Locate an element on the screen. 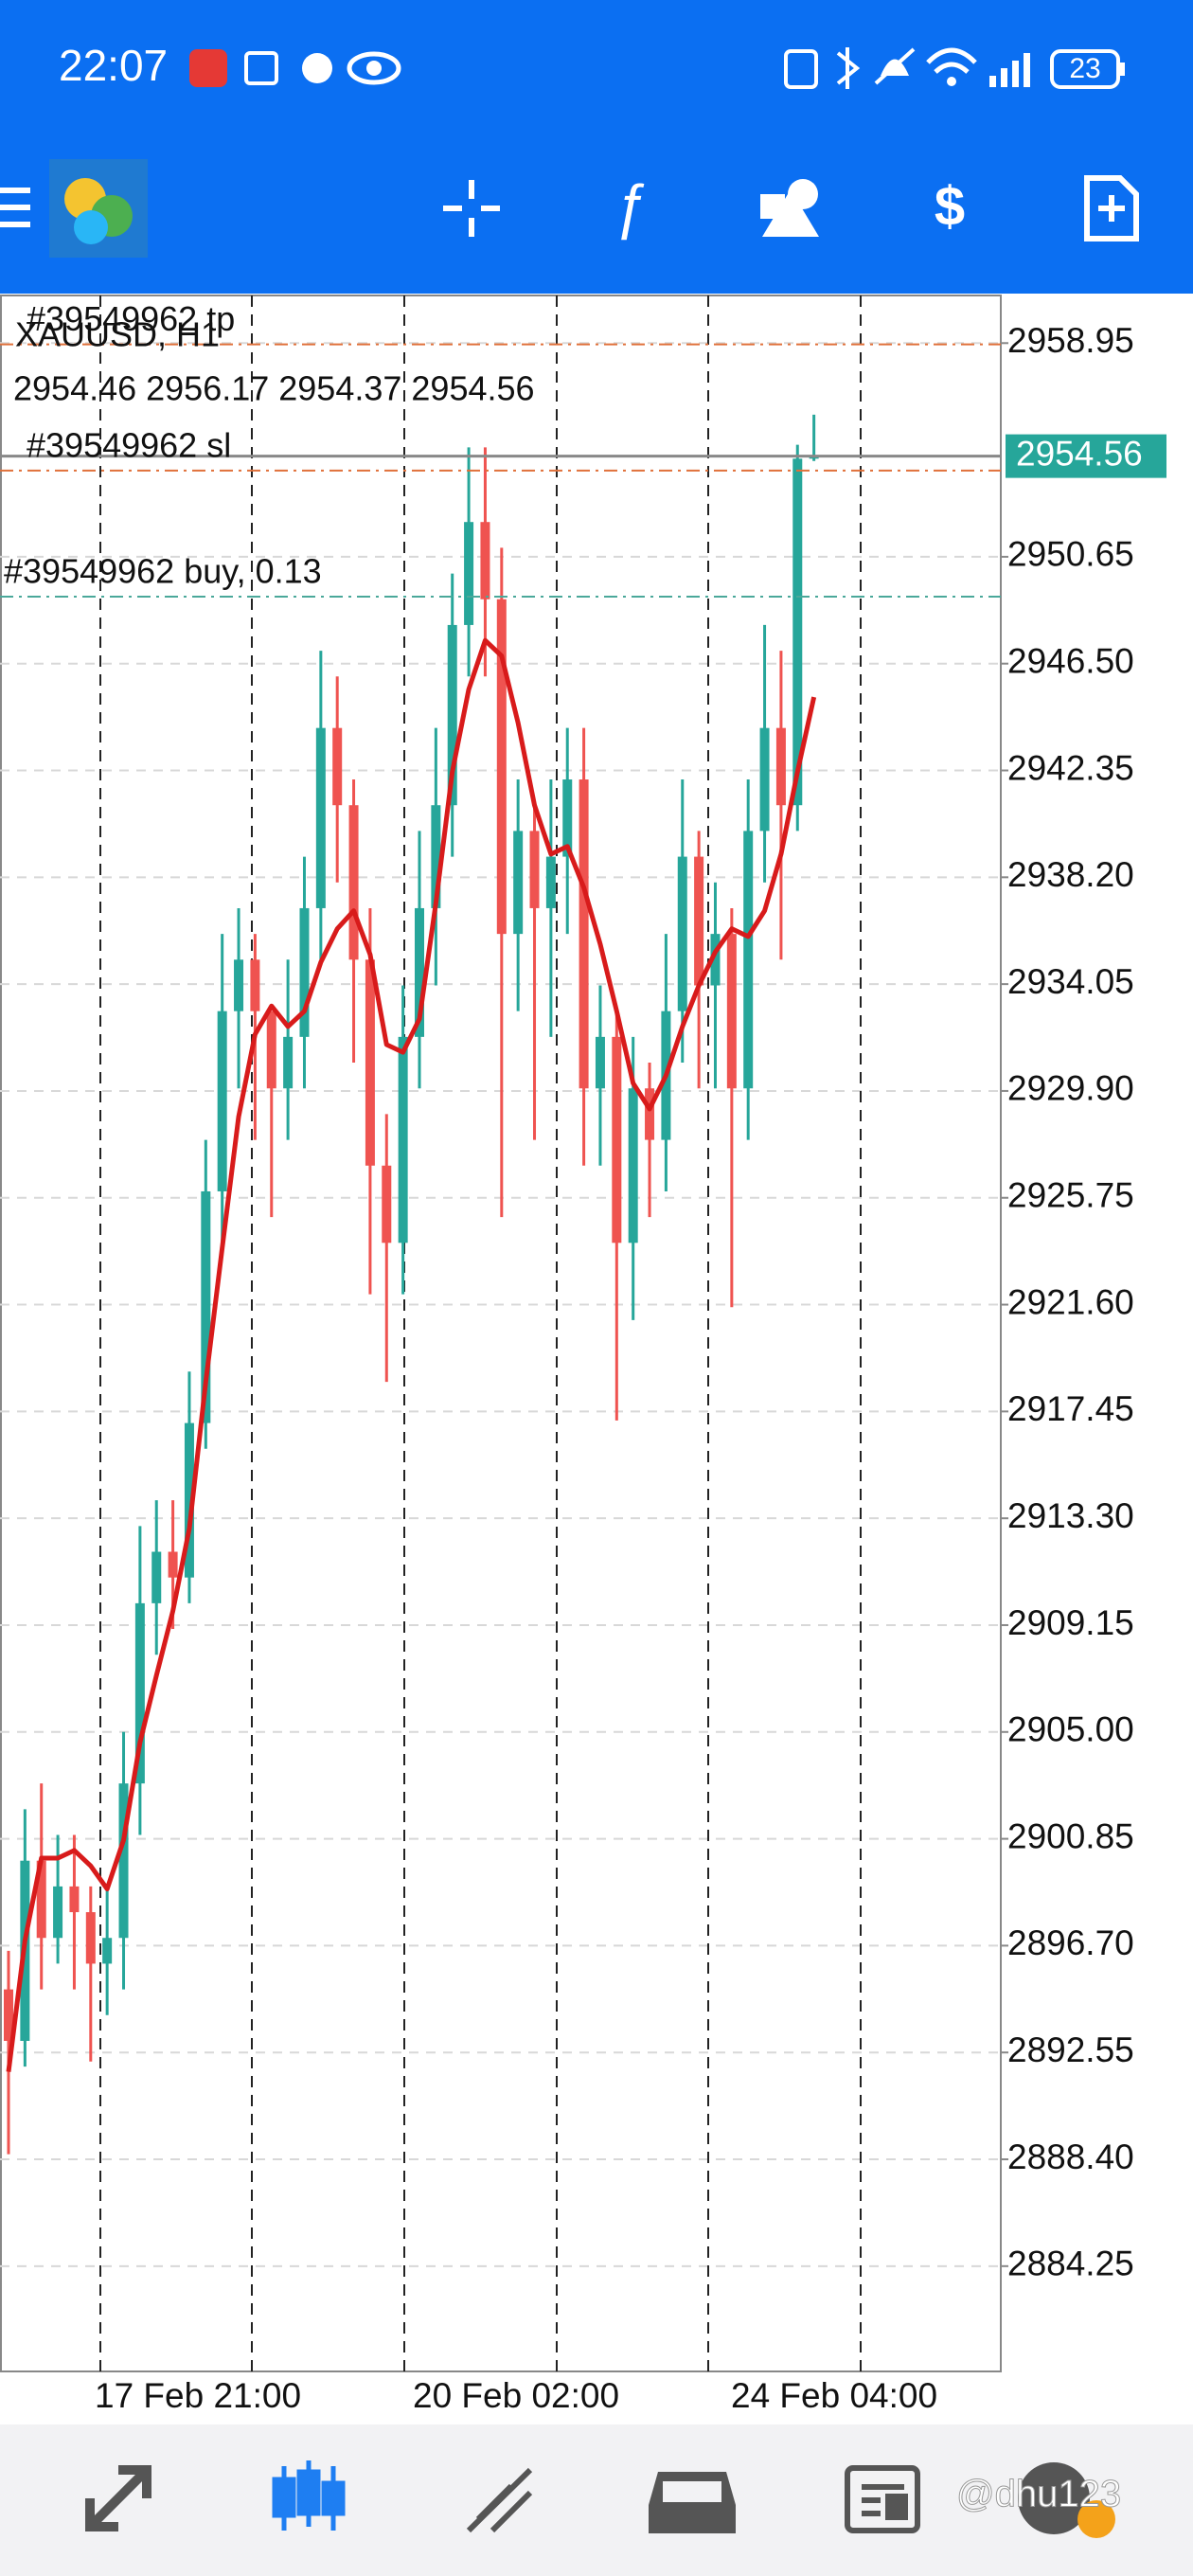 This screenshot has width=1193, height=2576. trade-line-label: #39549962 tp is located at coordinates (131, 318).